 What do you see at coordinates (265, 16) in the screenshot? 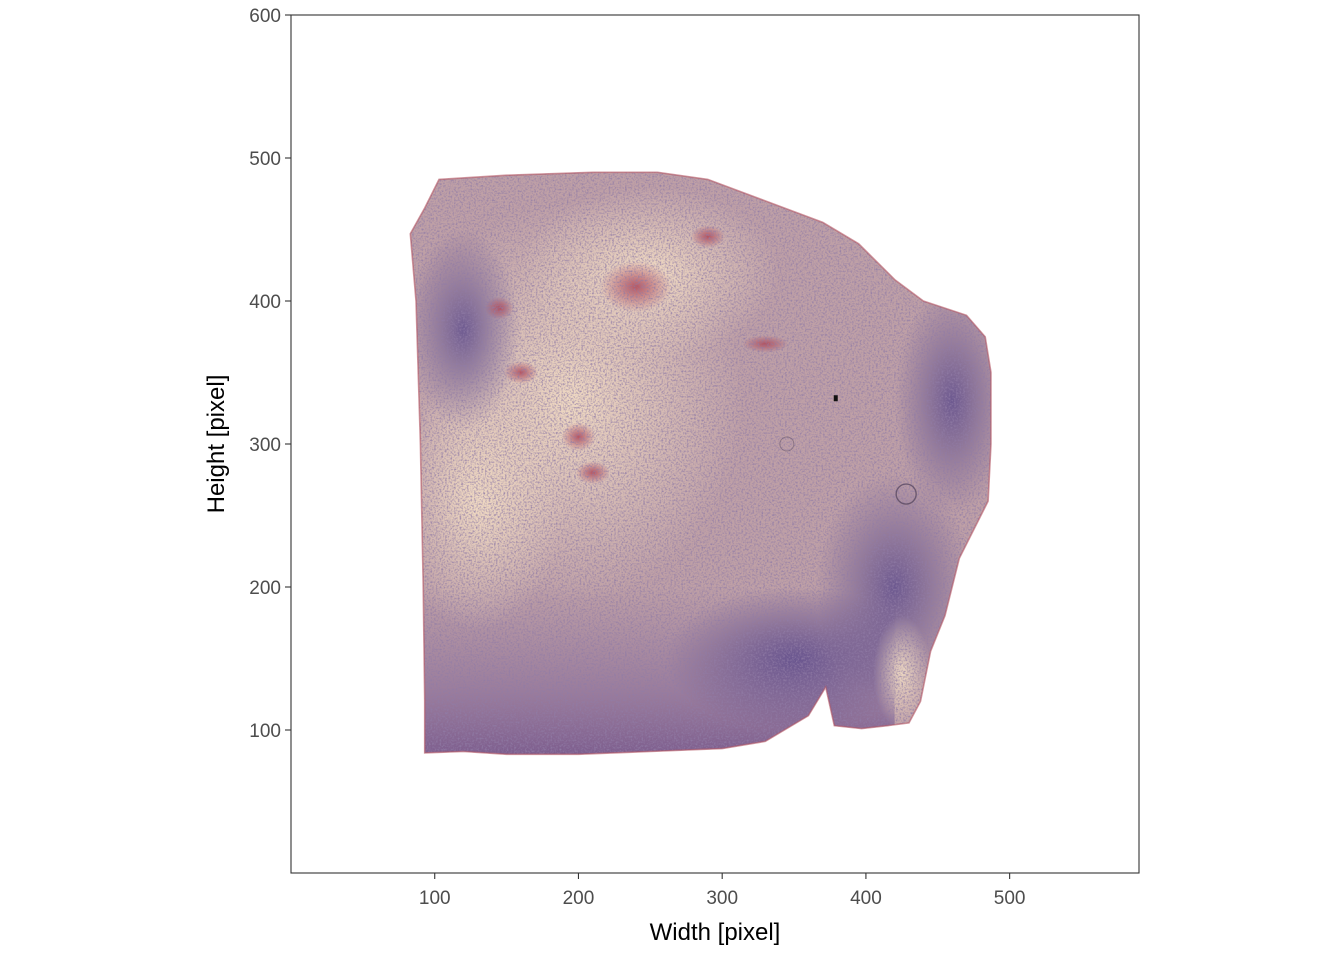
I see `y-tick-label: 600` at bounding box center [265, 16].